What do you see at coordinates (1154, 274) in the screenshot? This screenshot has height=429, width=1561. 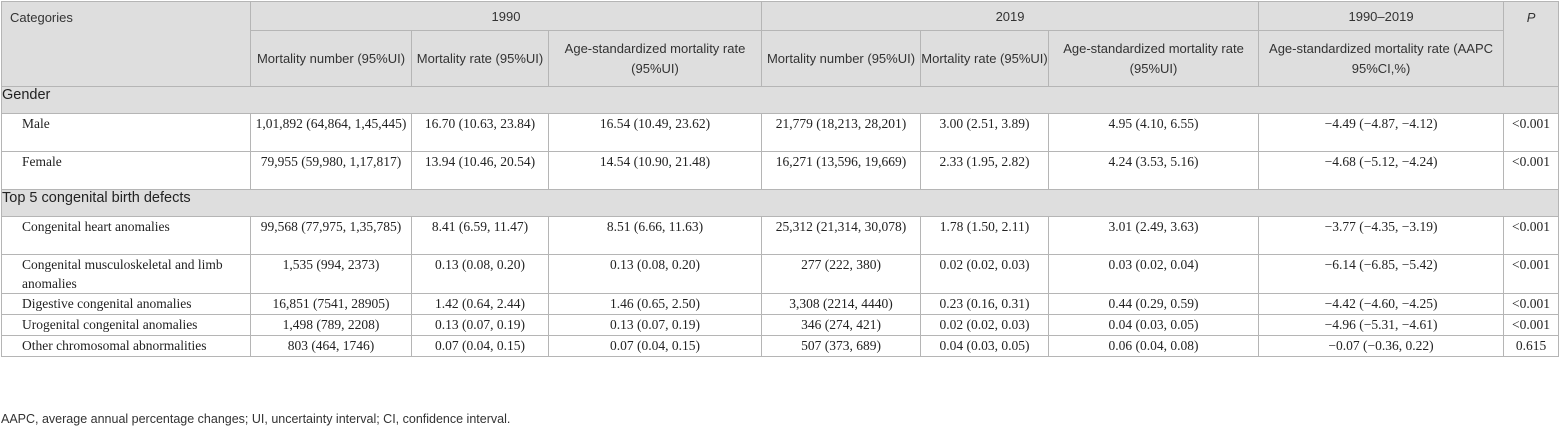 I see `cell: 0.03 (0.02, 0.04)` at bounding box center [1154, 274].